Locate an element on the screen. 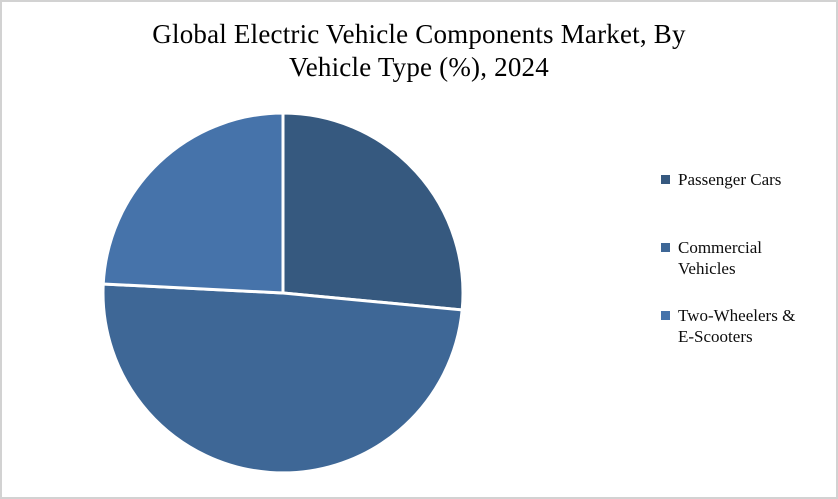 The width and height of the screenshot is (838, 499). legend-item-commercial-vehicles: Commercial Vehicles is located at coordinates (733, 258).